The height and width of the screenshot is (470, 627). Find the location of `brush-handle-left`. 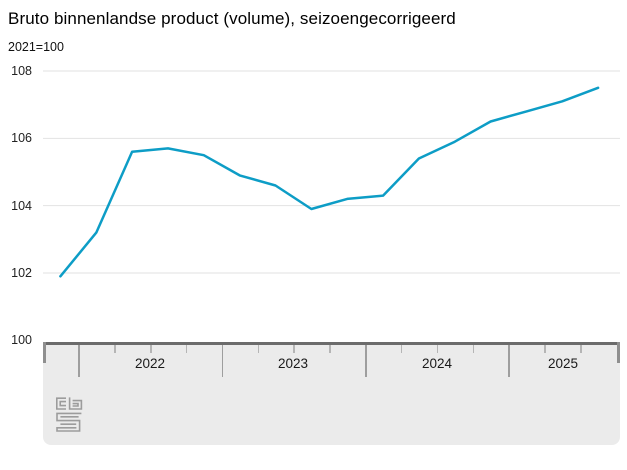

brush-handle-left is located at coordinates (44, 352).